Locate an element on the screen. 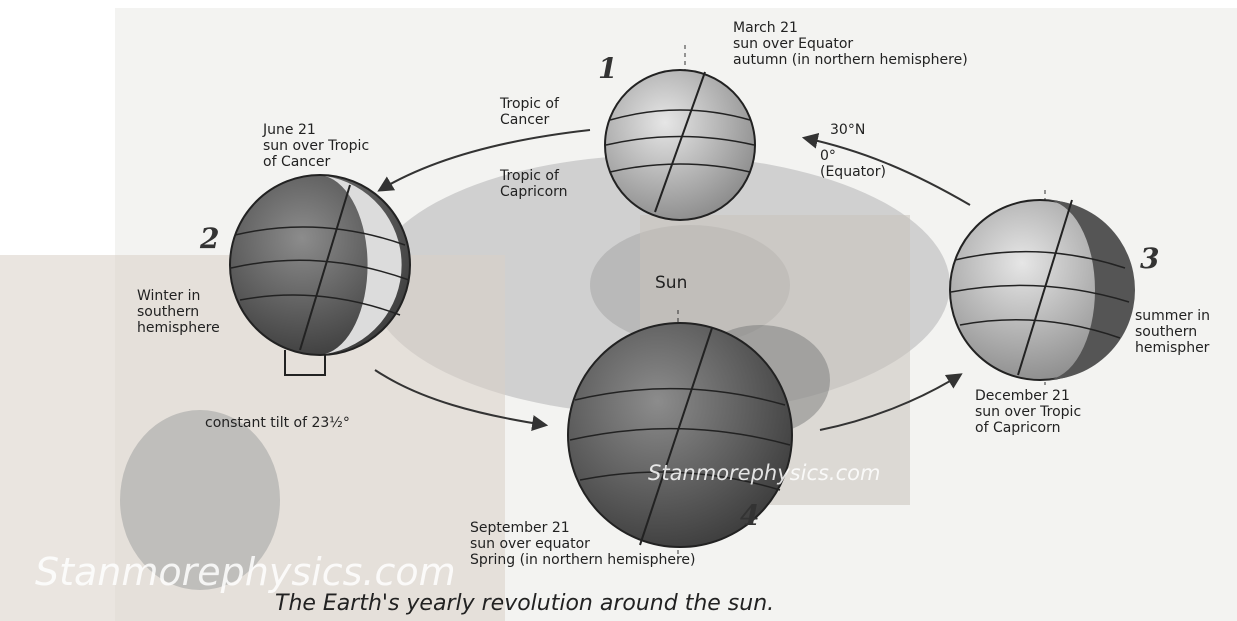  label-line: Capricorn is located at coordinates (534, 192).